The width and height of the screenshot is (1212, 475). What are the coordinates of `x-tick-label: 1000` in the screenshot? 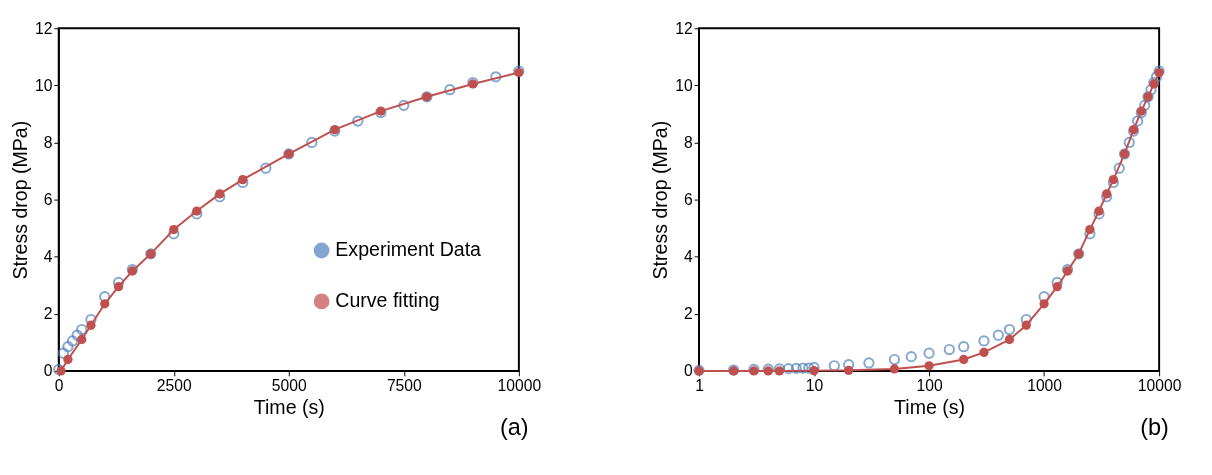 It's located at (1045, 385).